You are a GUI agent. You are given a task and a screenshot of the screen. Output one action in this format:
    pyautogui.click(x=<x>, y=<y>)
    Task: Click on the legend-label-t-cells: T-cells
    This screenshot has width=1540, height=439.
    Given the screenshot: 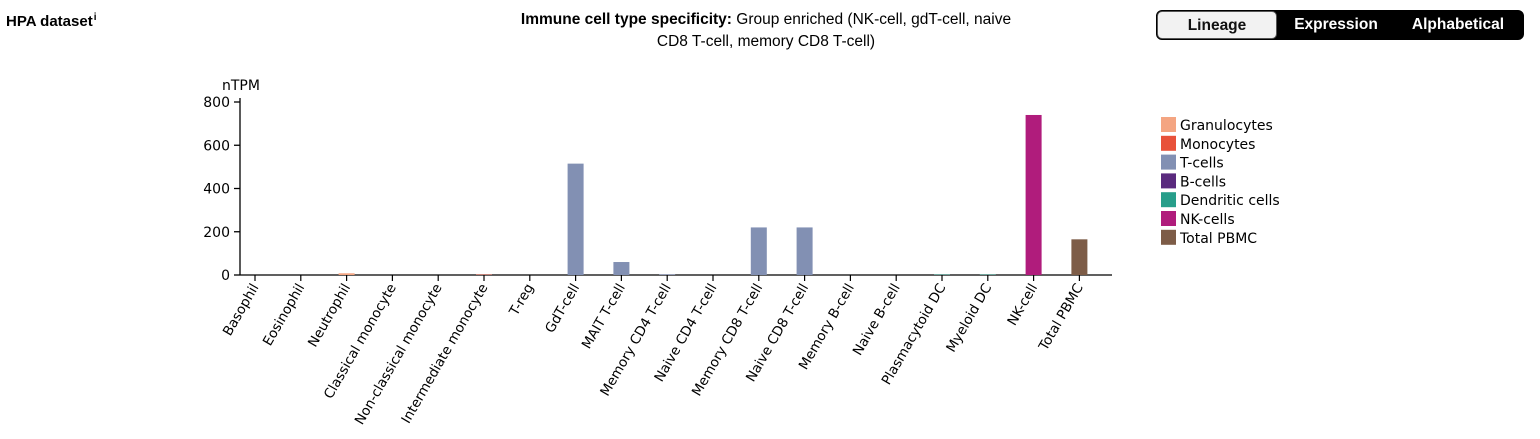 What is the action you would take?
    pyautogui.click(x=1201, y=164)
    